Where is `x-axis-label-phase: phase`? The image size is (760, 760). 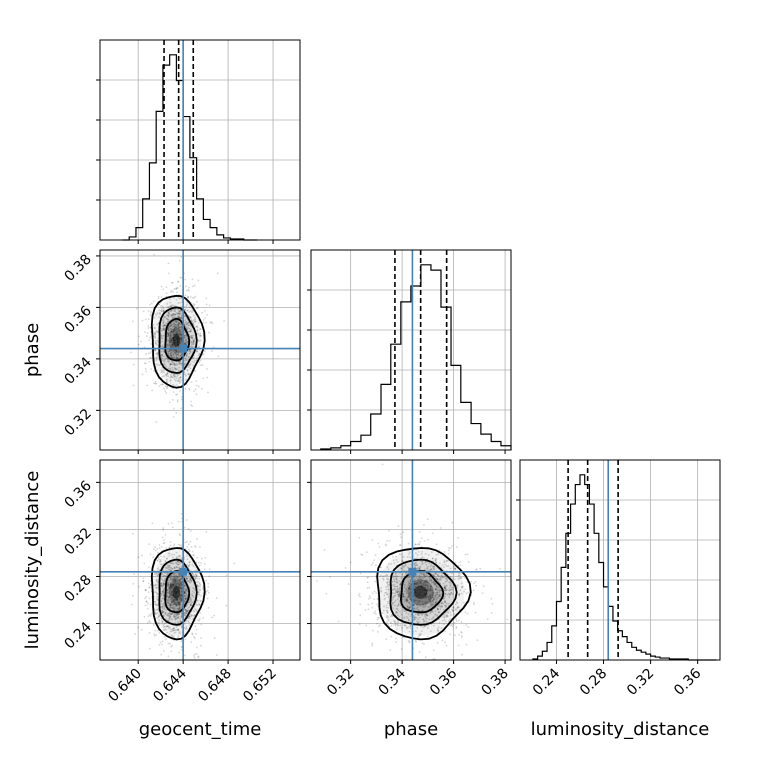 x-axis-label-phase: phase is located at coordinates (411, 729).